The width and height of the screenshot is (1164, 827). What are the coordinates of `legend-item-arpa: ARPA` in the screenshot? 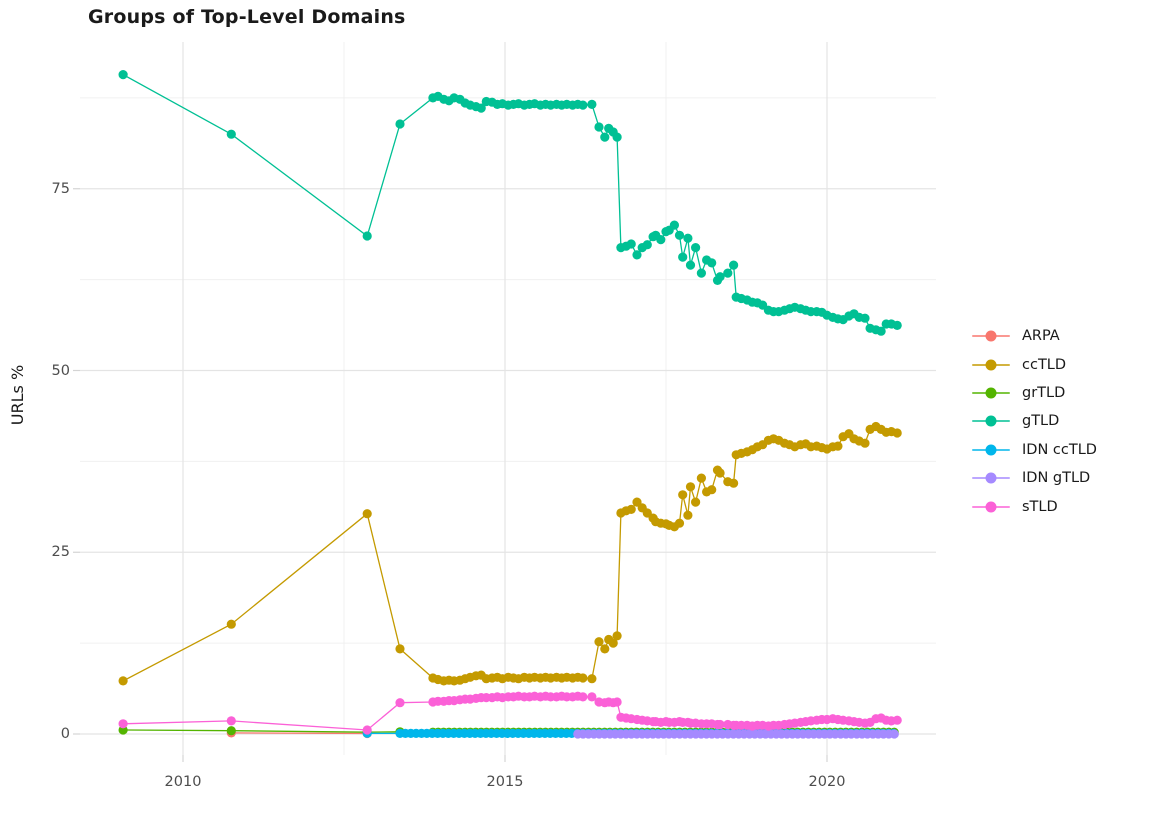 It's located at (1034, 336).